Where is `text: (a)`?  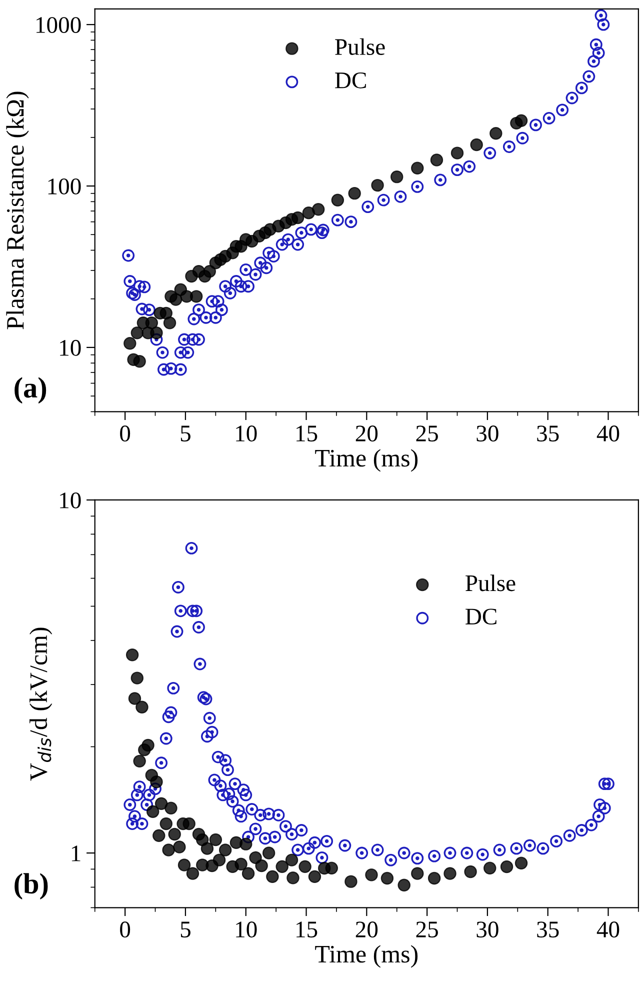
text: (a) is located at coordinates (30, 390).